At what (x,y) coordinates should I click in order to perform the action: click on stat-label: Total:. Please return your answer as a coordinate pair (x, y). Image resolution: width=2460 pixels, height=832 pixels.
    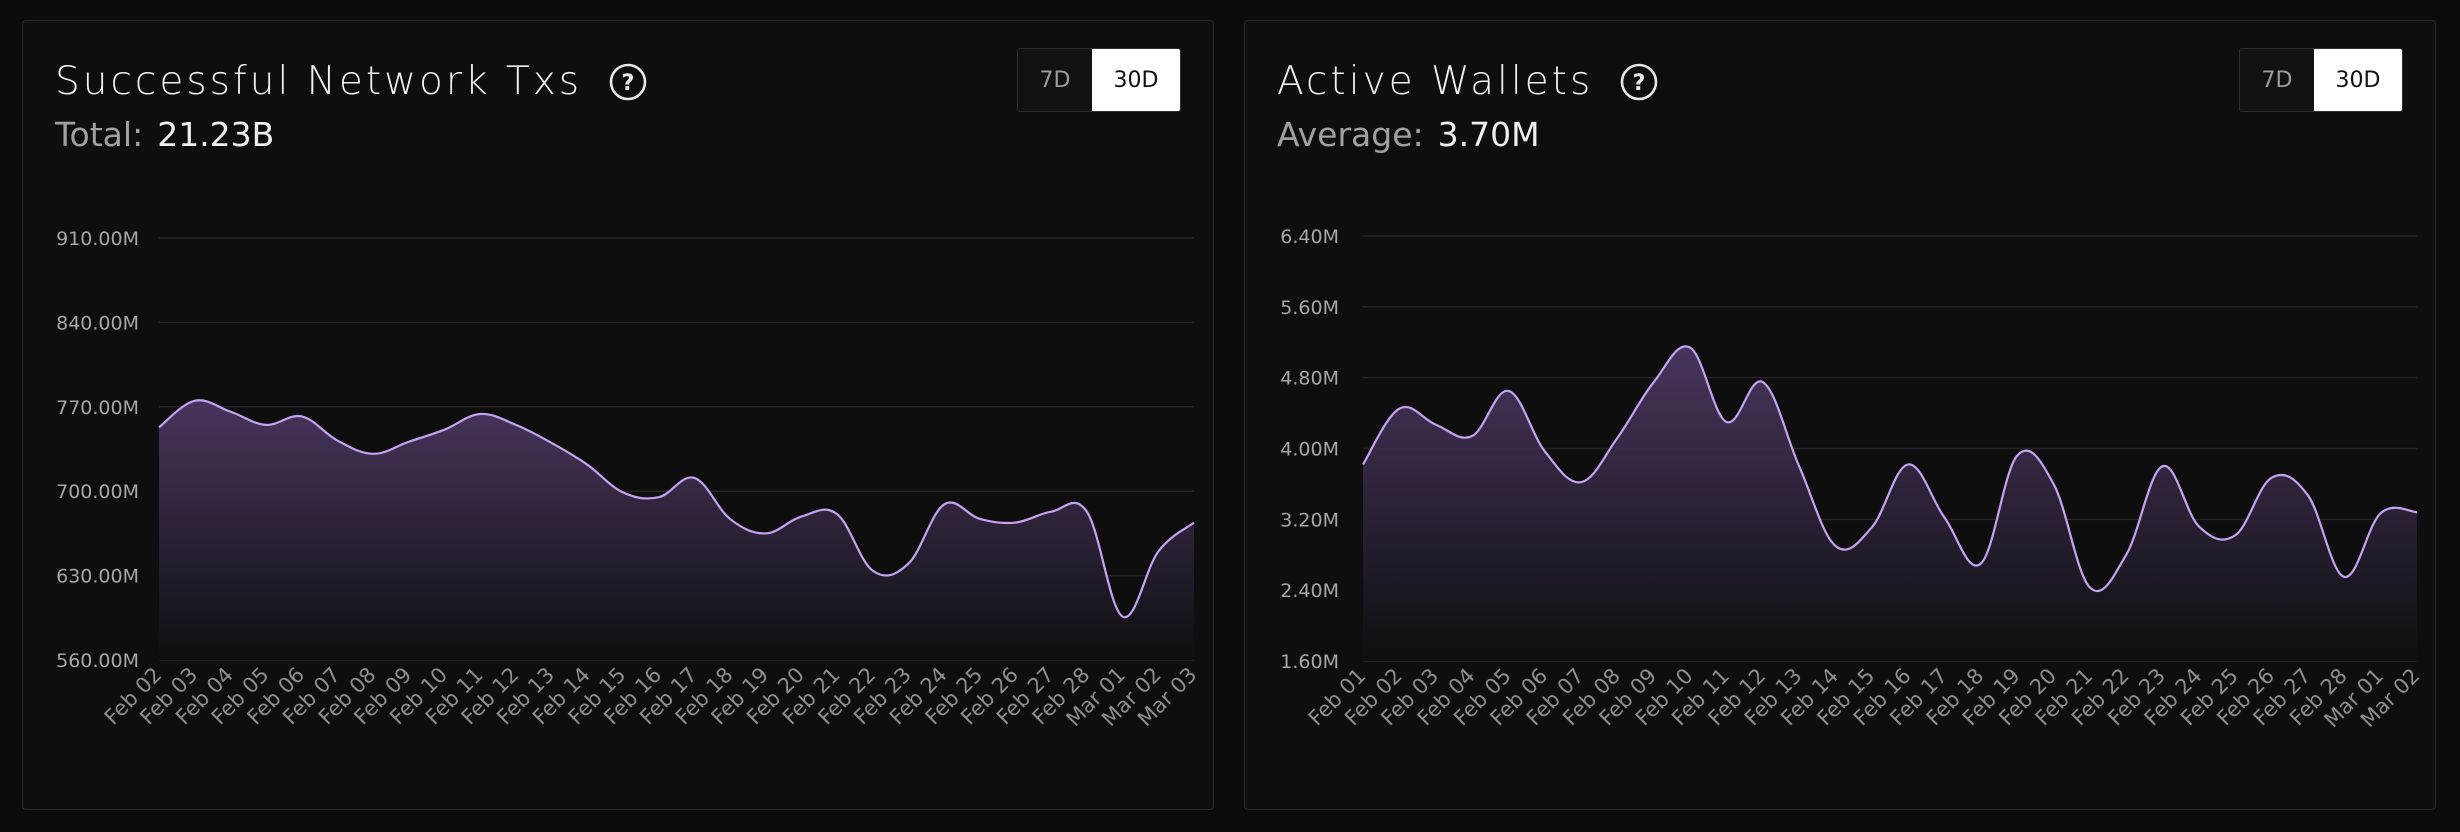
    Looking at the image, I should click on (99, 134).